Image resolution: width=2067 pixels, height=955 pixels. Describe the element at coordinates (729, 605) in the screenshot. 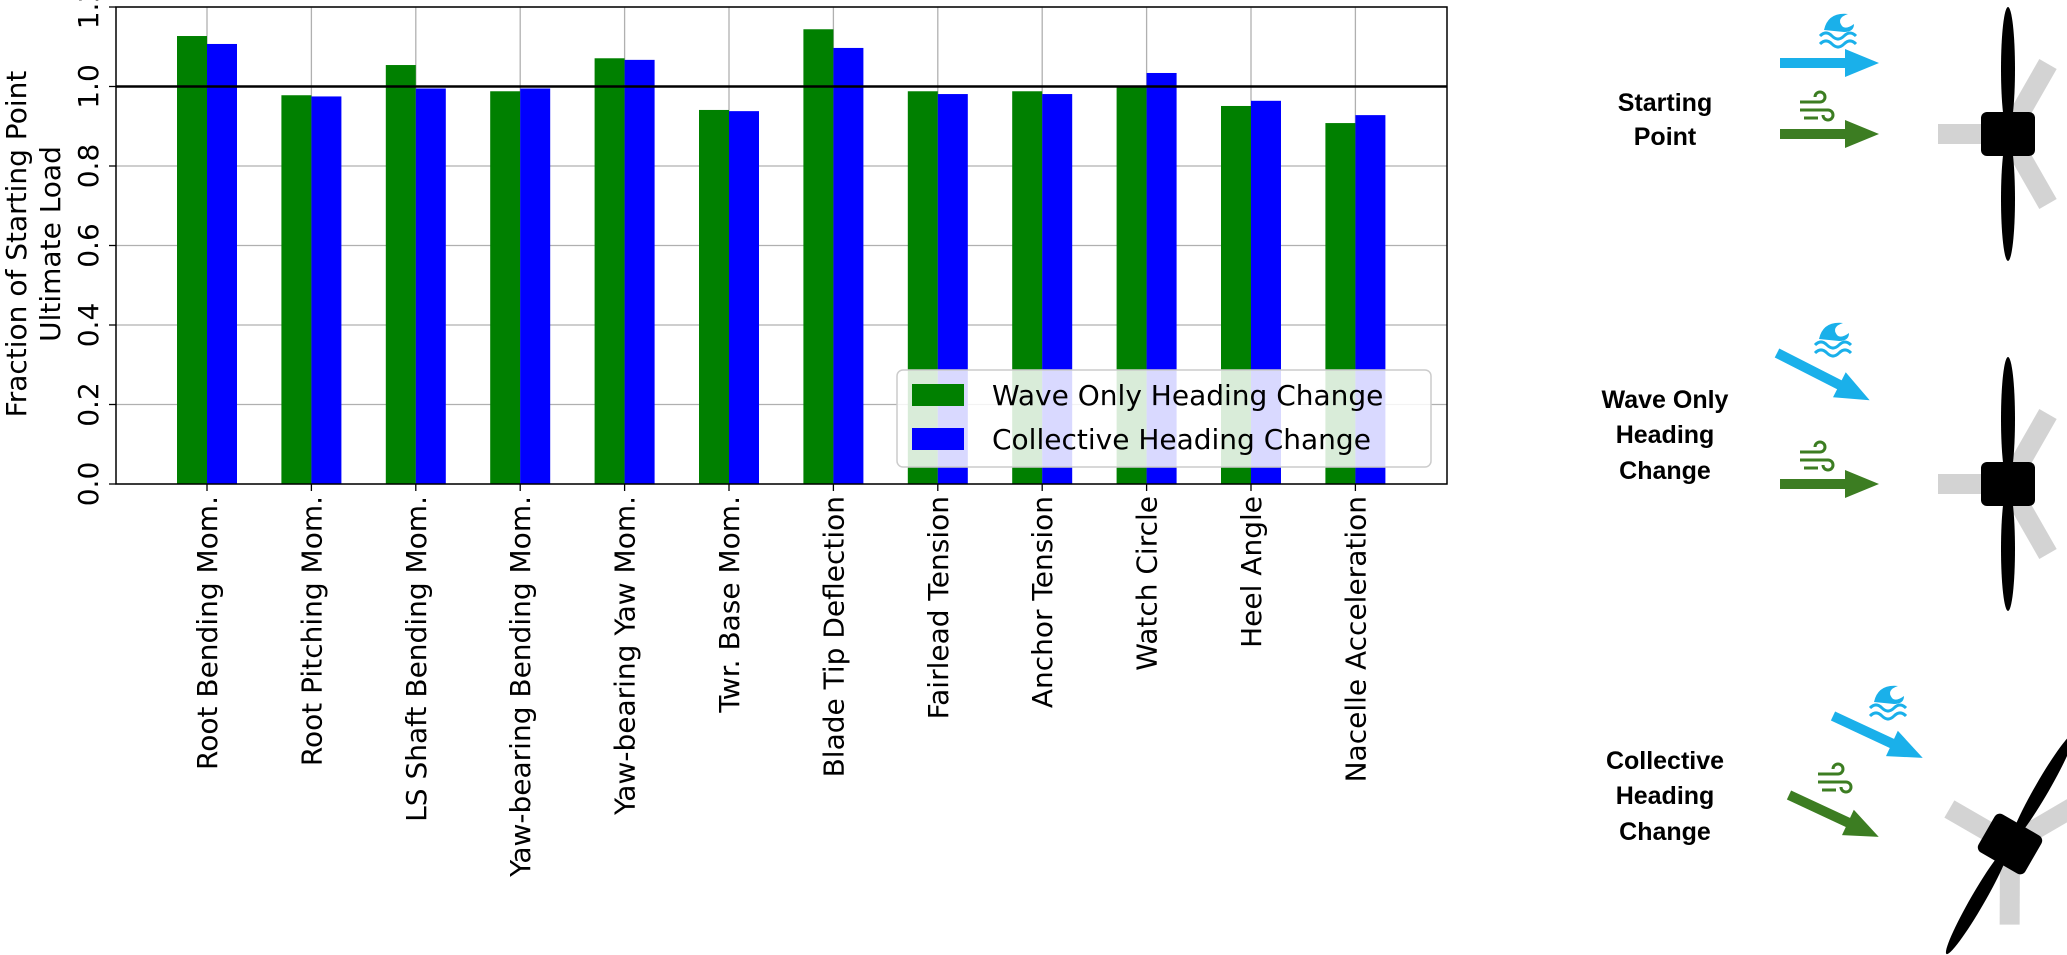

I see `x-tick-label: Twr. Base Mom.` at that location.